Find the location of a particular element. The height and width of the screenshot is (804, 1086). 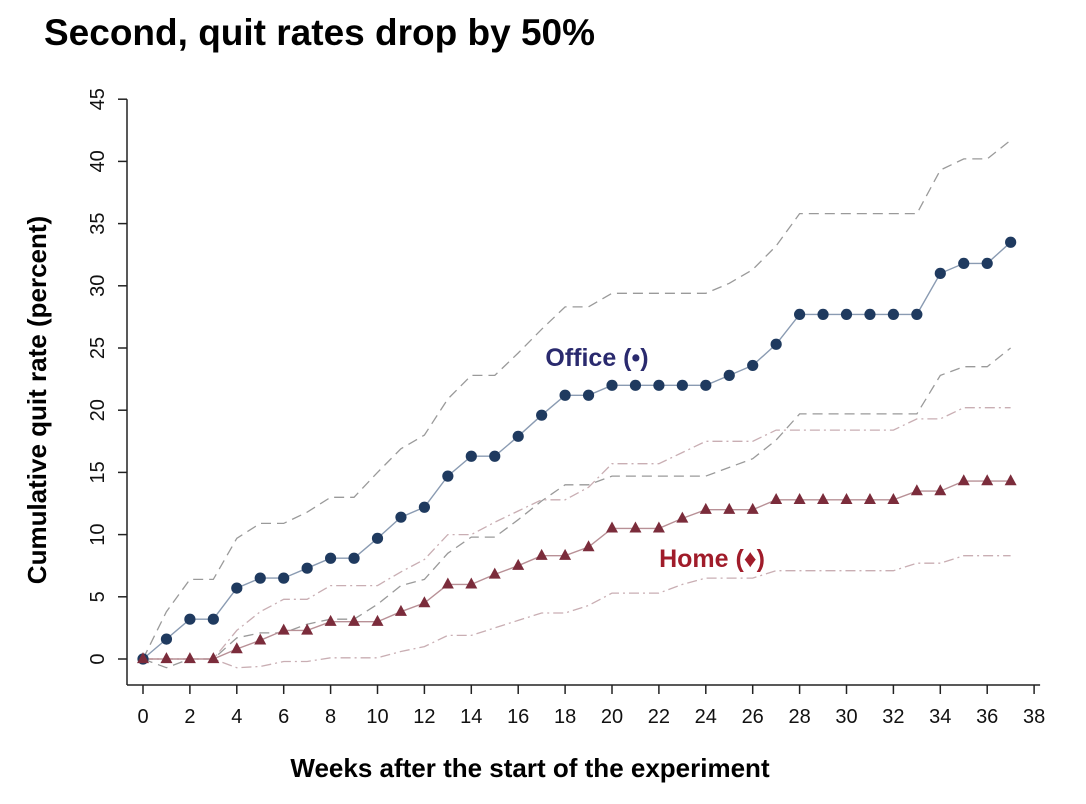

x-tick-label: 2 is located at coordinates (189, 717).